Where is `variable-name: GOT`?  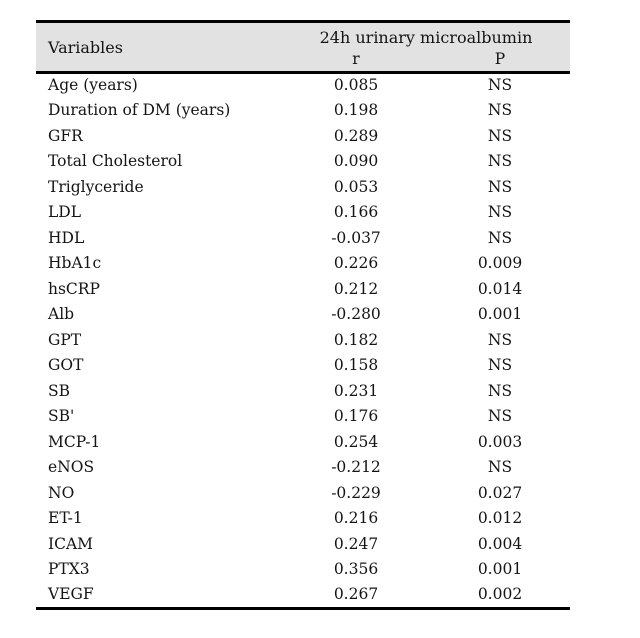
variable-name: GOT is located at coordinates (66, 365).